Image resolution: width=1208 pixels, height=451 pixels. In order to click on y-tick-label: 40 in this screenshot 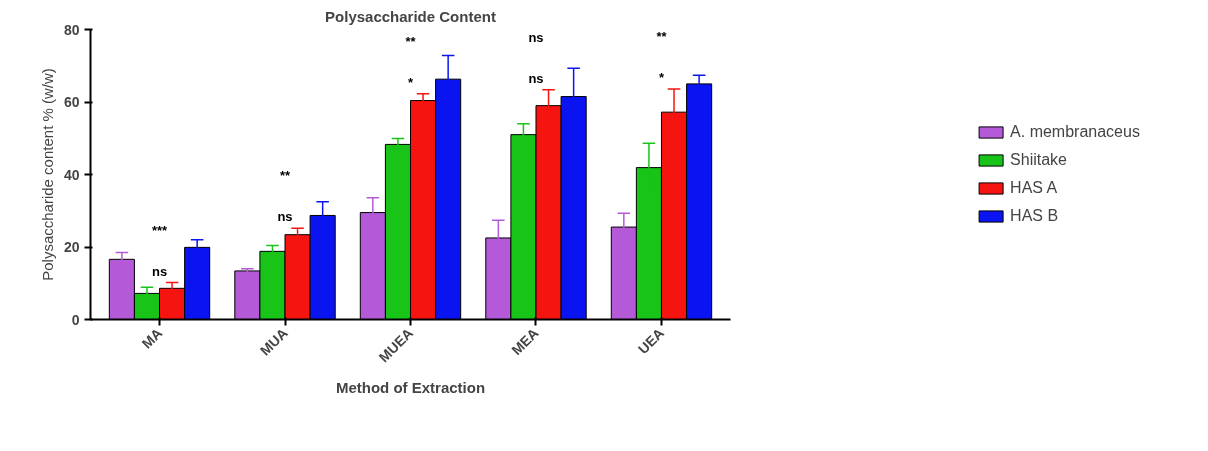, I will do `click(71, 174)`.